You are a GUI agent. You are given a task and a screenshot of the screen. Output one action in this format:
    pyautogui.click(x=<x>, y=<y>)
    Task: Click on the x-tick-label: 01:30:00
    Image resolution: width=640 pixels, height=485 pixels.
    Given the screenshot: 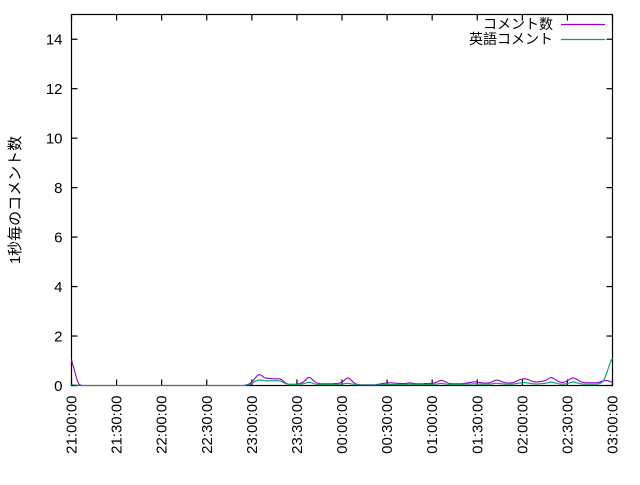 What is the action you would take?
    pyautogui.click(x=477, y=425)
    